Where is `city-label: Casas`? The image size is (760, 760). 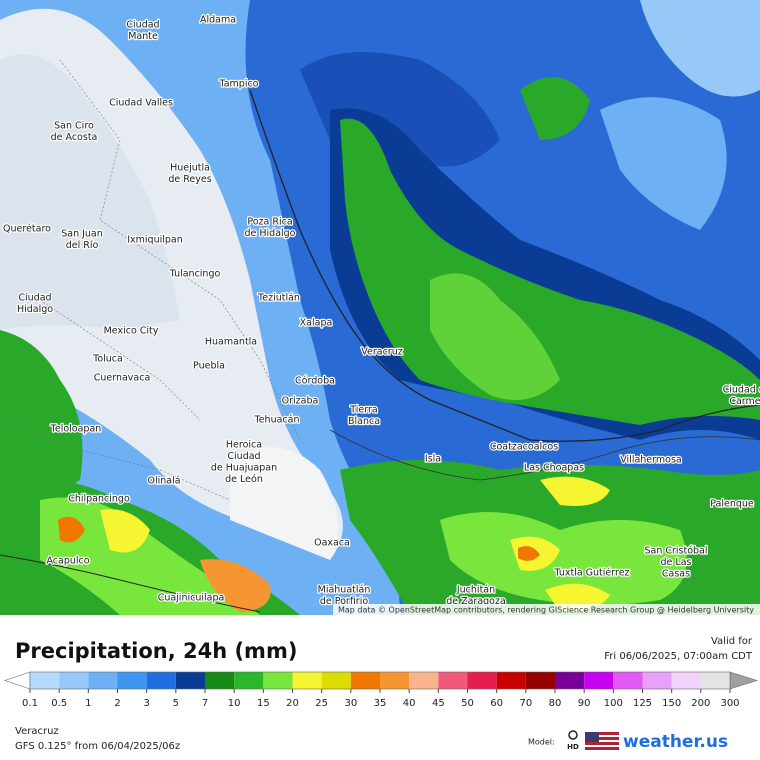
city-label: Casas is located at coordinates (676, 574).